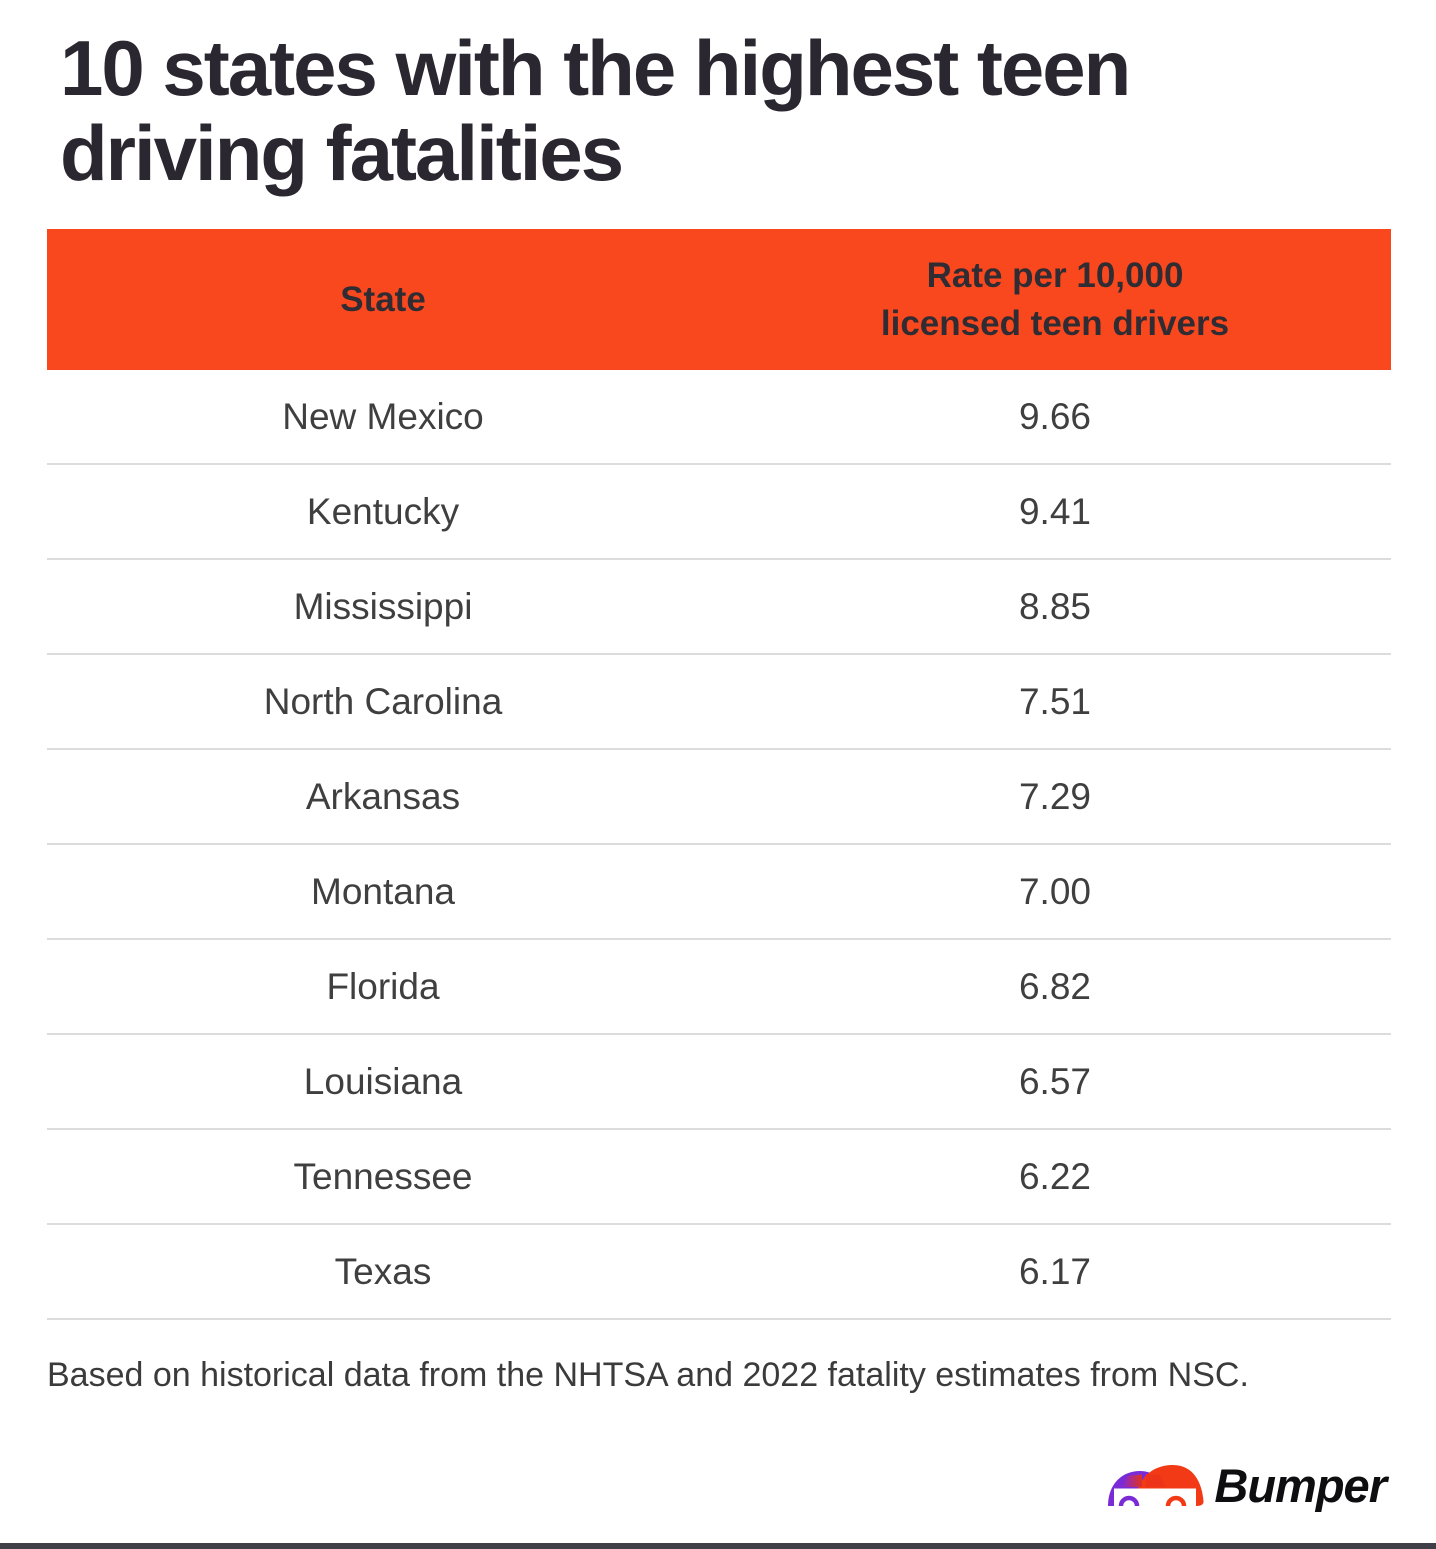 Image resolution: width=1436 pixels, height=1549 pixels. What do you see at coordinates (383, 891) in the screenshot?
I see `state-cell: Montana` at bounding box center [383, 891].